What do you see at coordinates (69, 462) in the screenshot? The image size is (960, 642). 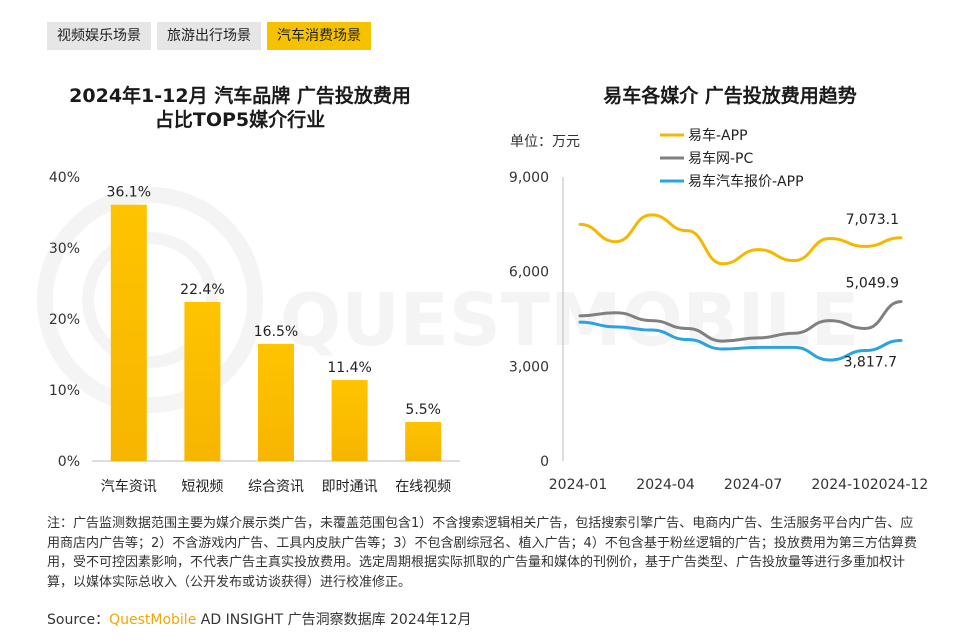 I see `bar-y-tick-label: 0%` at bounding box center [69, 462].